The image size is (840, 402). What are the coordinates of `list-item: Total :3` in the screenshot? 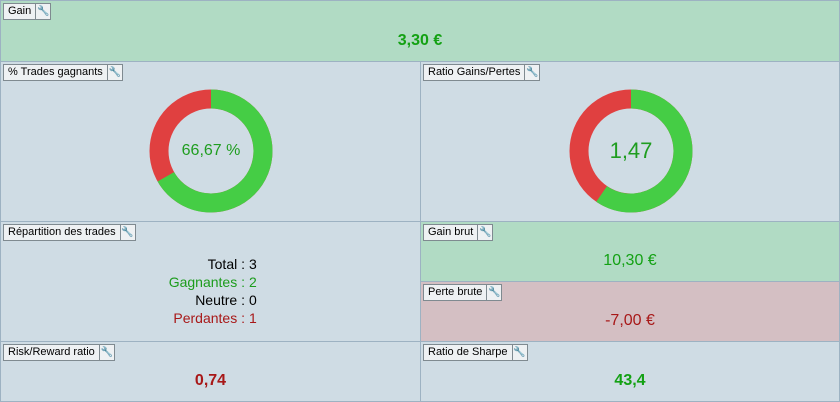 It's located at (183, 264).